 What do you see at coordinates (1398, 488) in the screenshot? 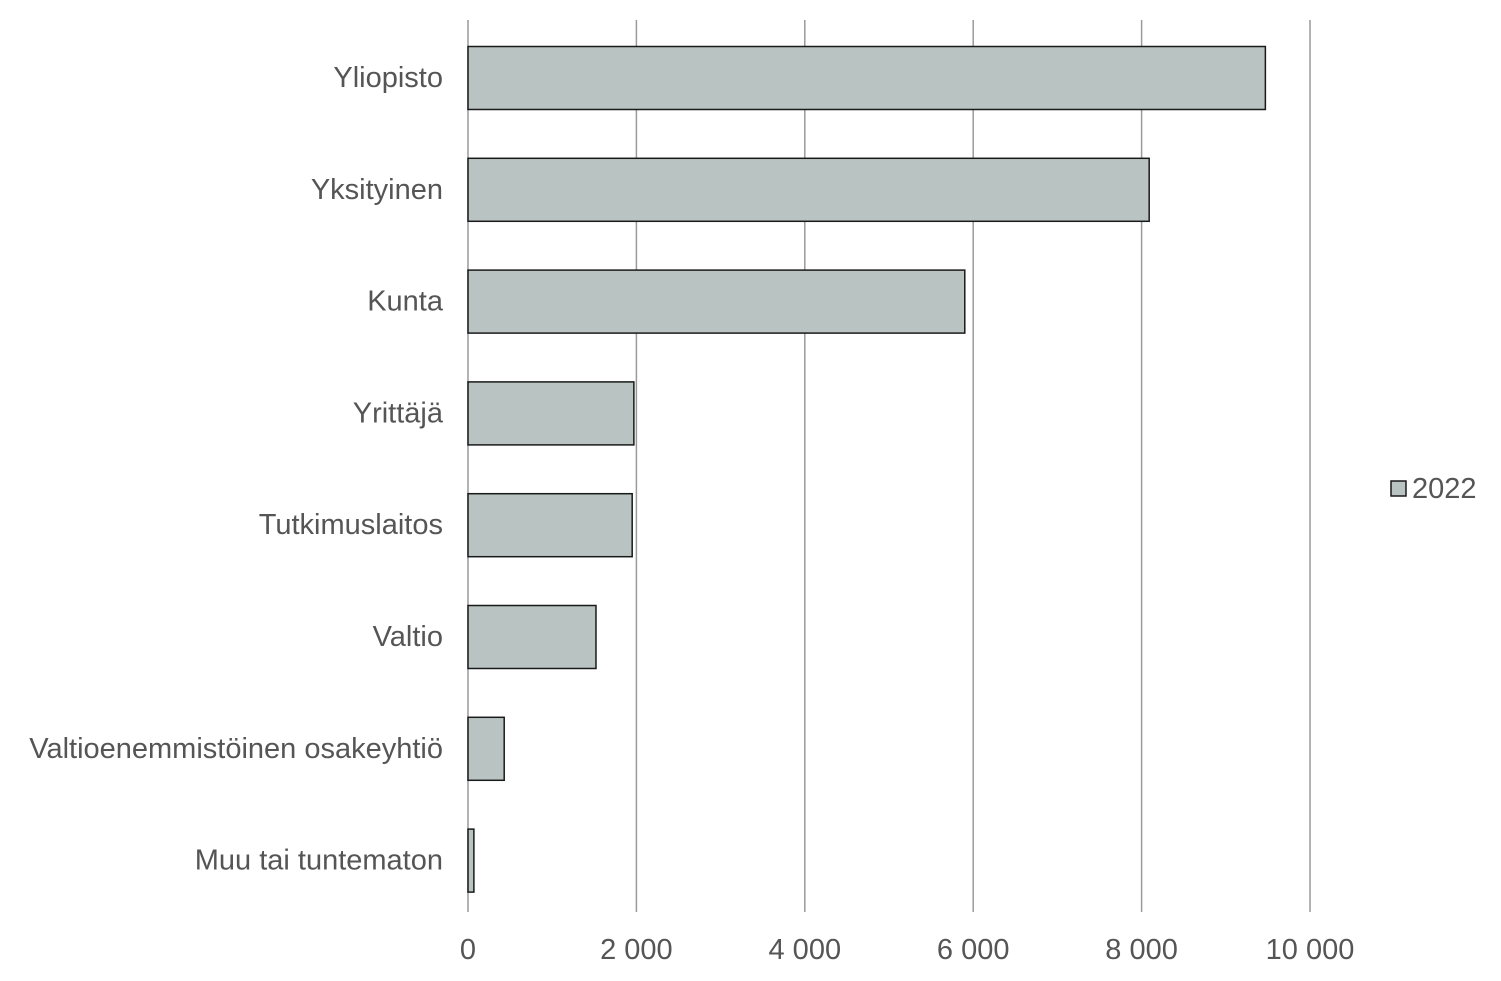
I see `legend-swatch` at bounding box center [1398, 488].